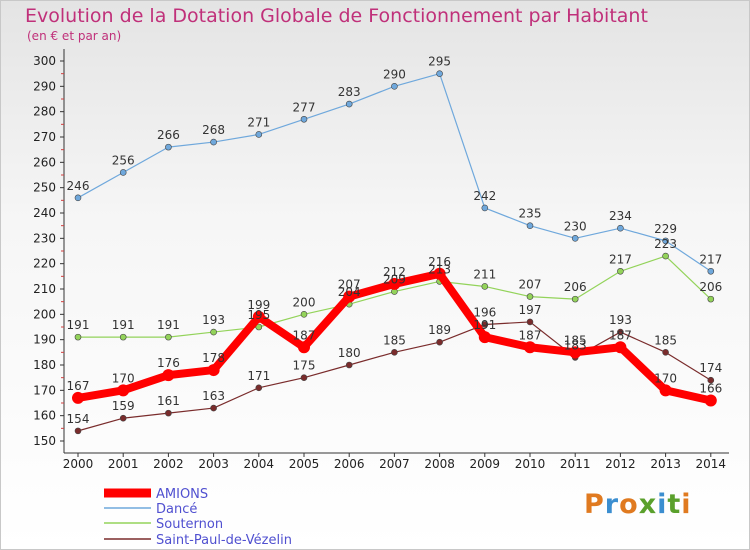 The image size is (750, 550). What do you see at coordinates (575, 345) in the screenshot?
I see `data-label: 183` at bounding box center [575, 345].